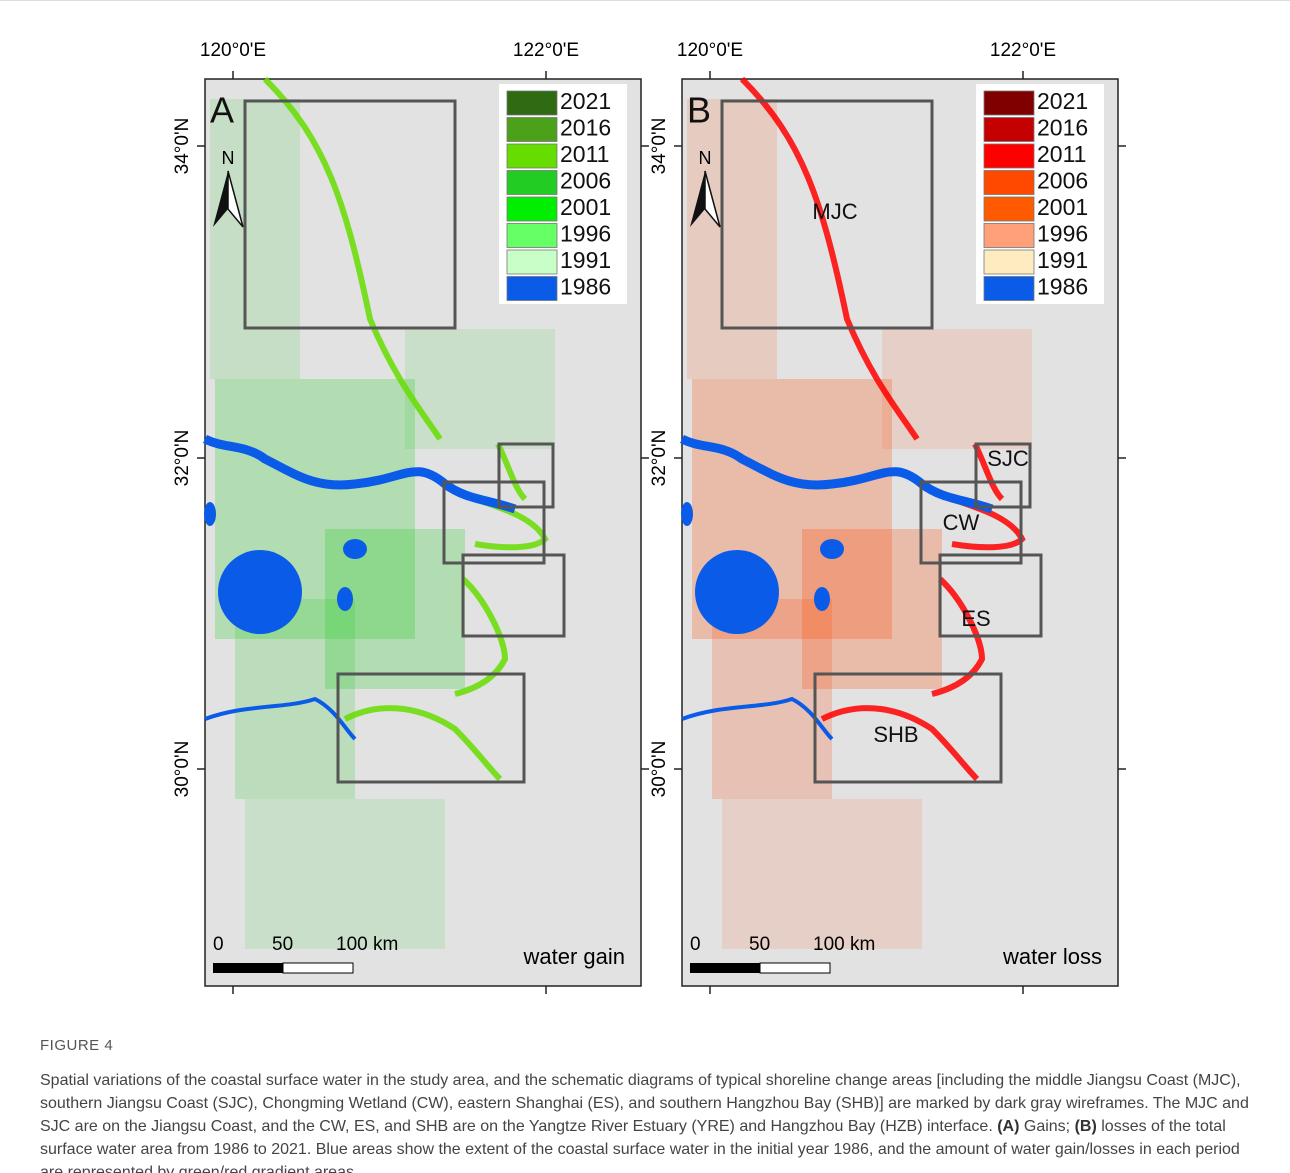 This screenshot has width=1290, height=1173. Describe the element at coordinates (1008, 458) in the screenshot. I see `region-label: SJC` at that location.